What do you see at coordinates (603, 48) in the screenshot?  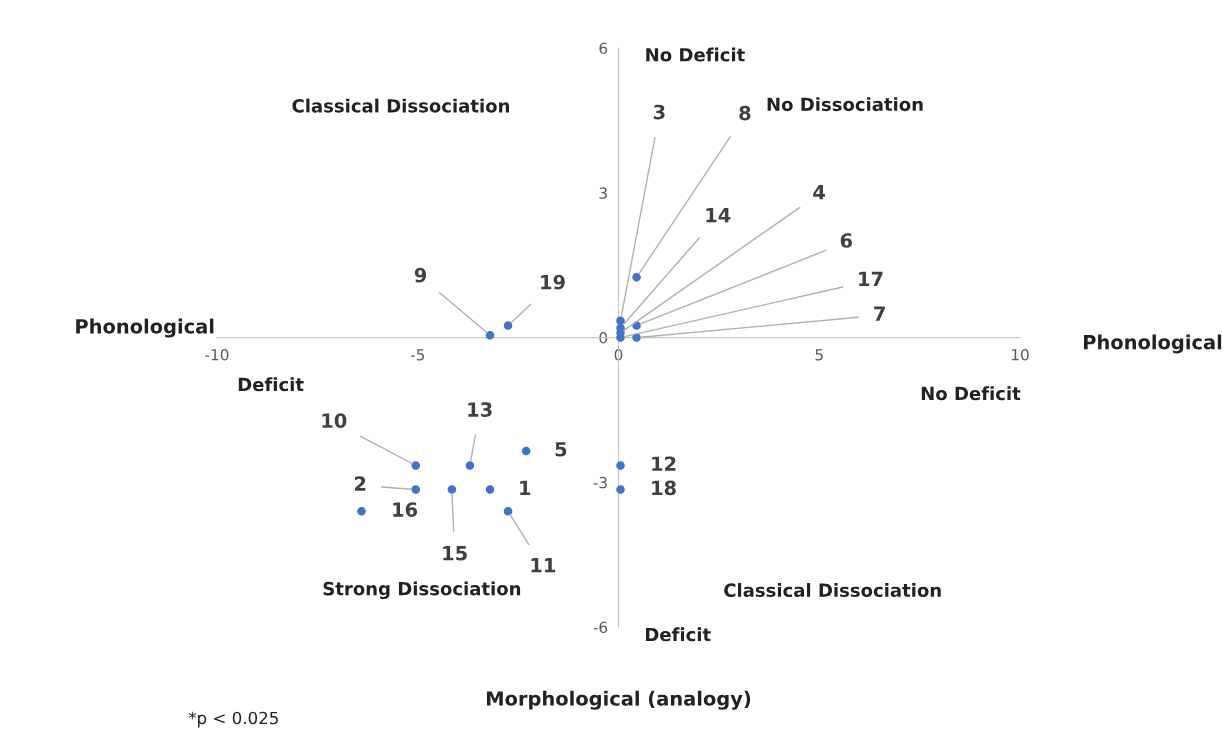 I see `y-tick-label: 6` at bounding box center [603, 48].